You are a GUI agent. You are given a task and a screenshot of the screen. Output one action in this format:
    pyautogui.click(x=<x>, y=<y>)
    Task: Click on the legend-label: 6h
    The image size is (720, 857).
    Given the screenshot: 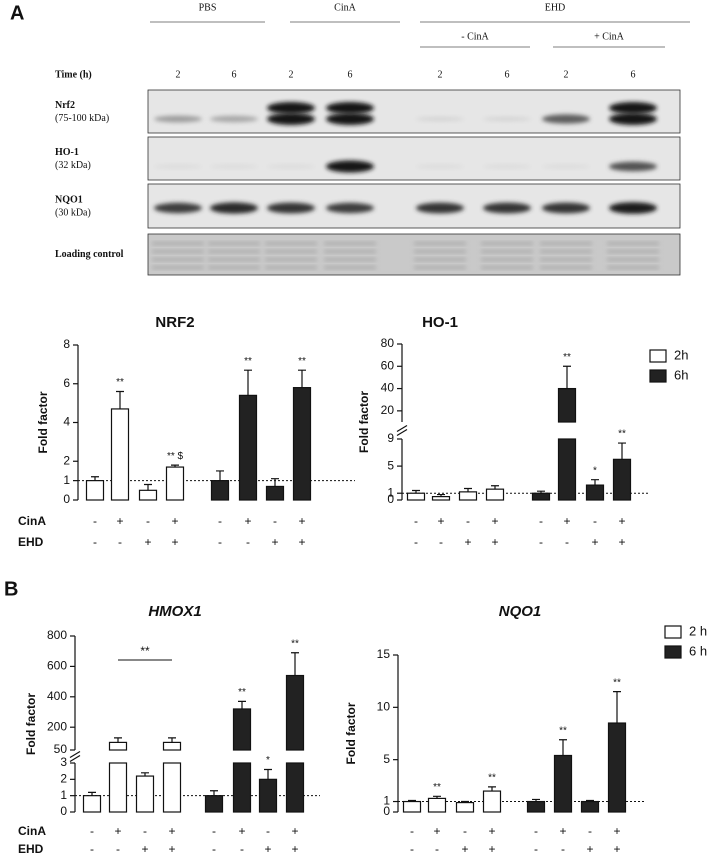 What is the action you would take?
    pyautogui.click(x=681, y=374)
    